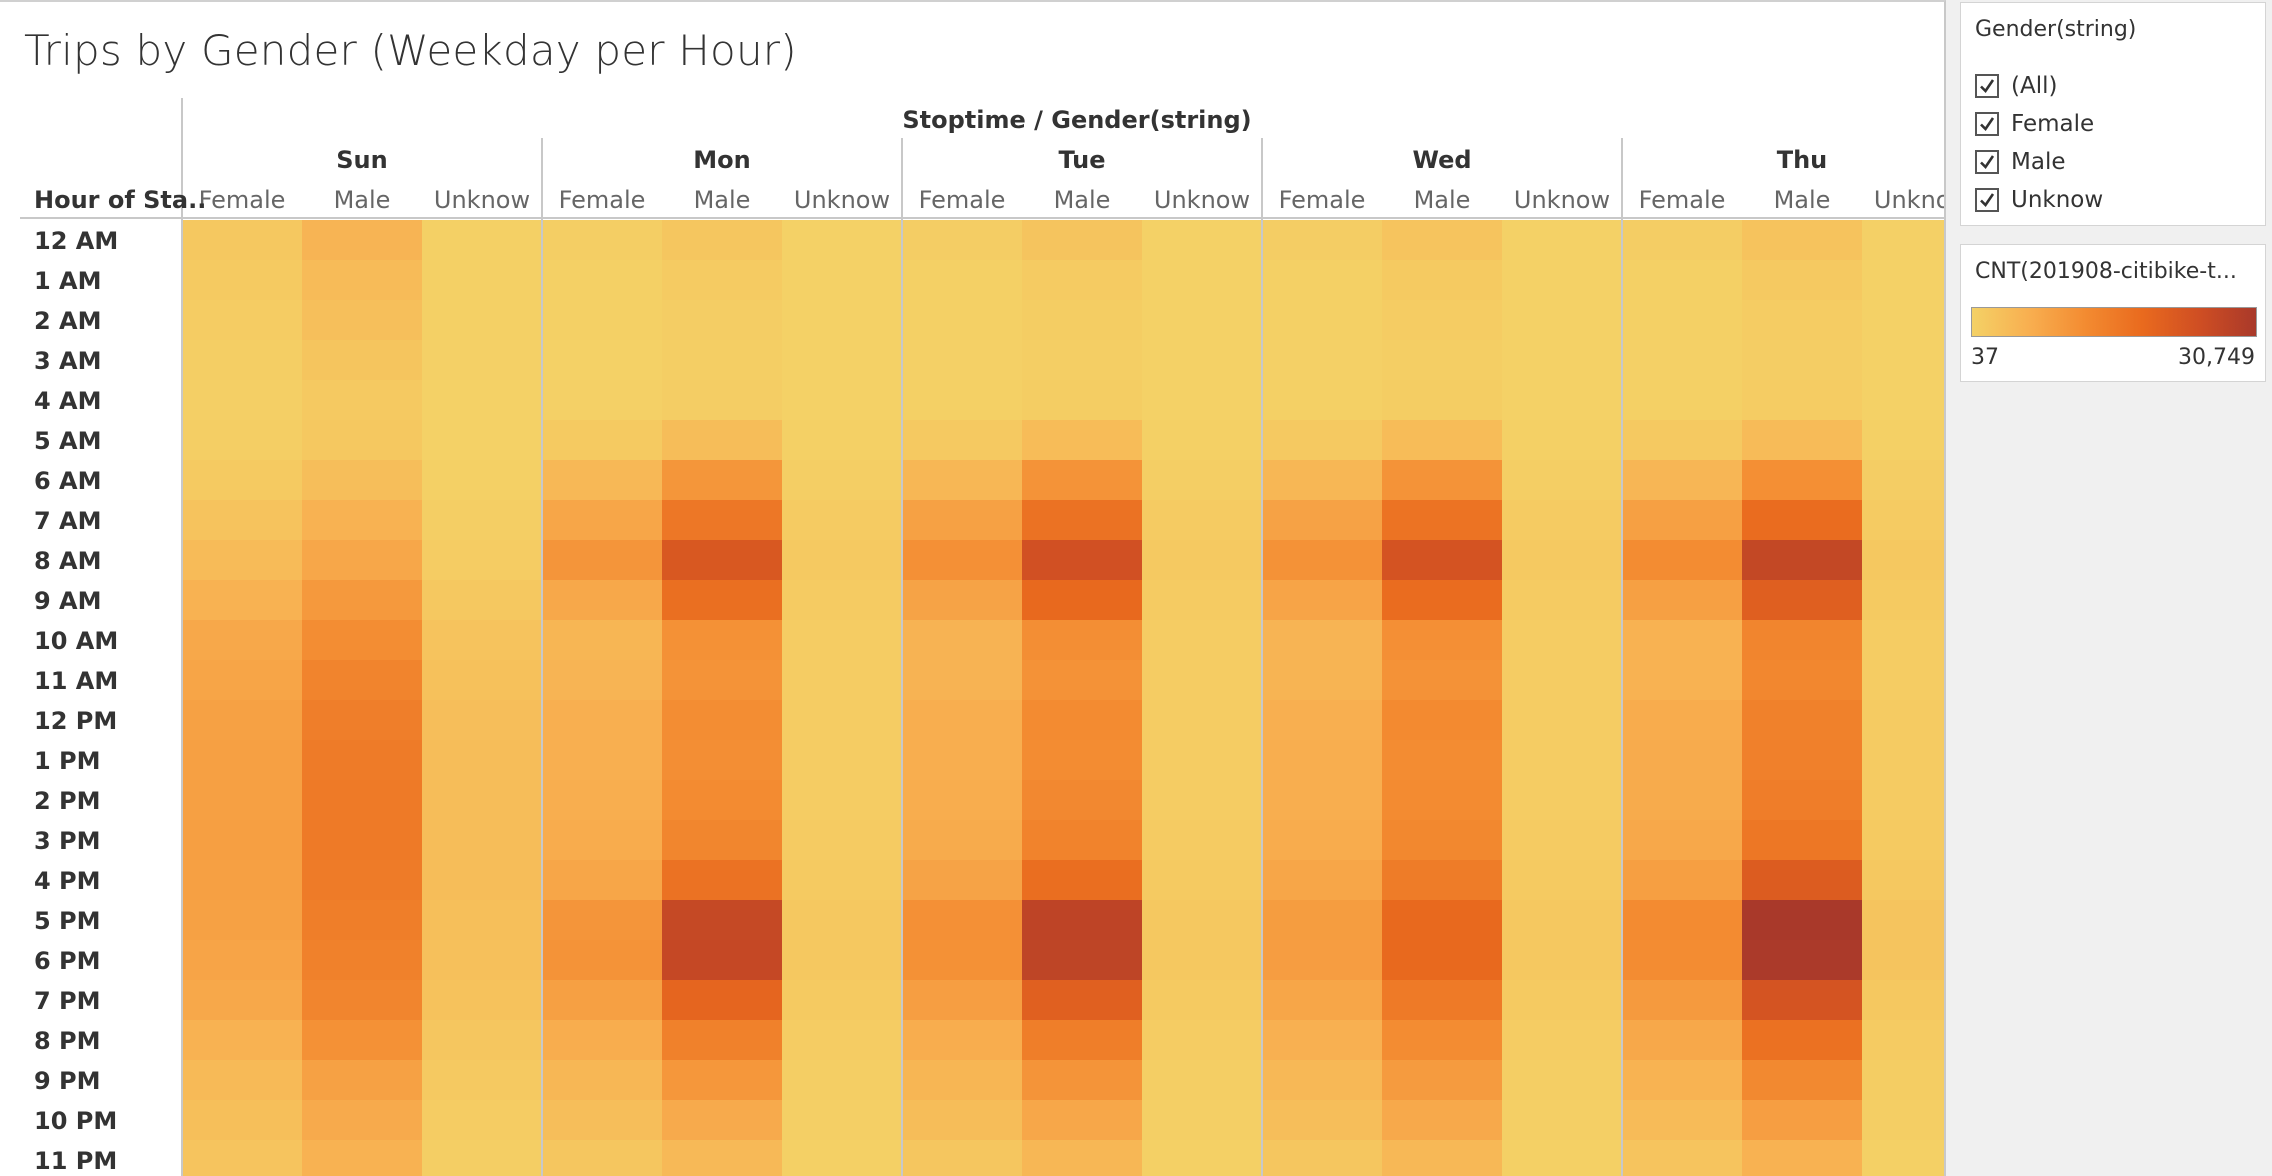 Image resolution: width=2272 pixels, height=1176 pixels. Describe the element at coordinates (1987, 86) in the screenshot. I see `checkbox-checked-icon` at that location.